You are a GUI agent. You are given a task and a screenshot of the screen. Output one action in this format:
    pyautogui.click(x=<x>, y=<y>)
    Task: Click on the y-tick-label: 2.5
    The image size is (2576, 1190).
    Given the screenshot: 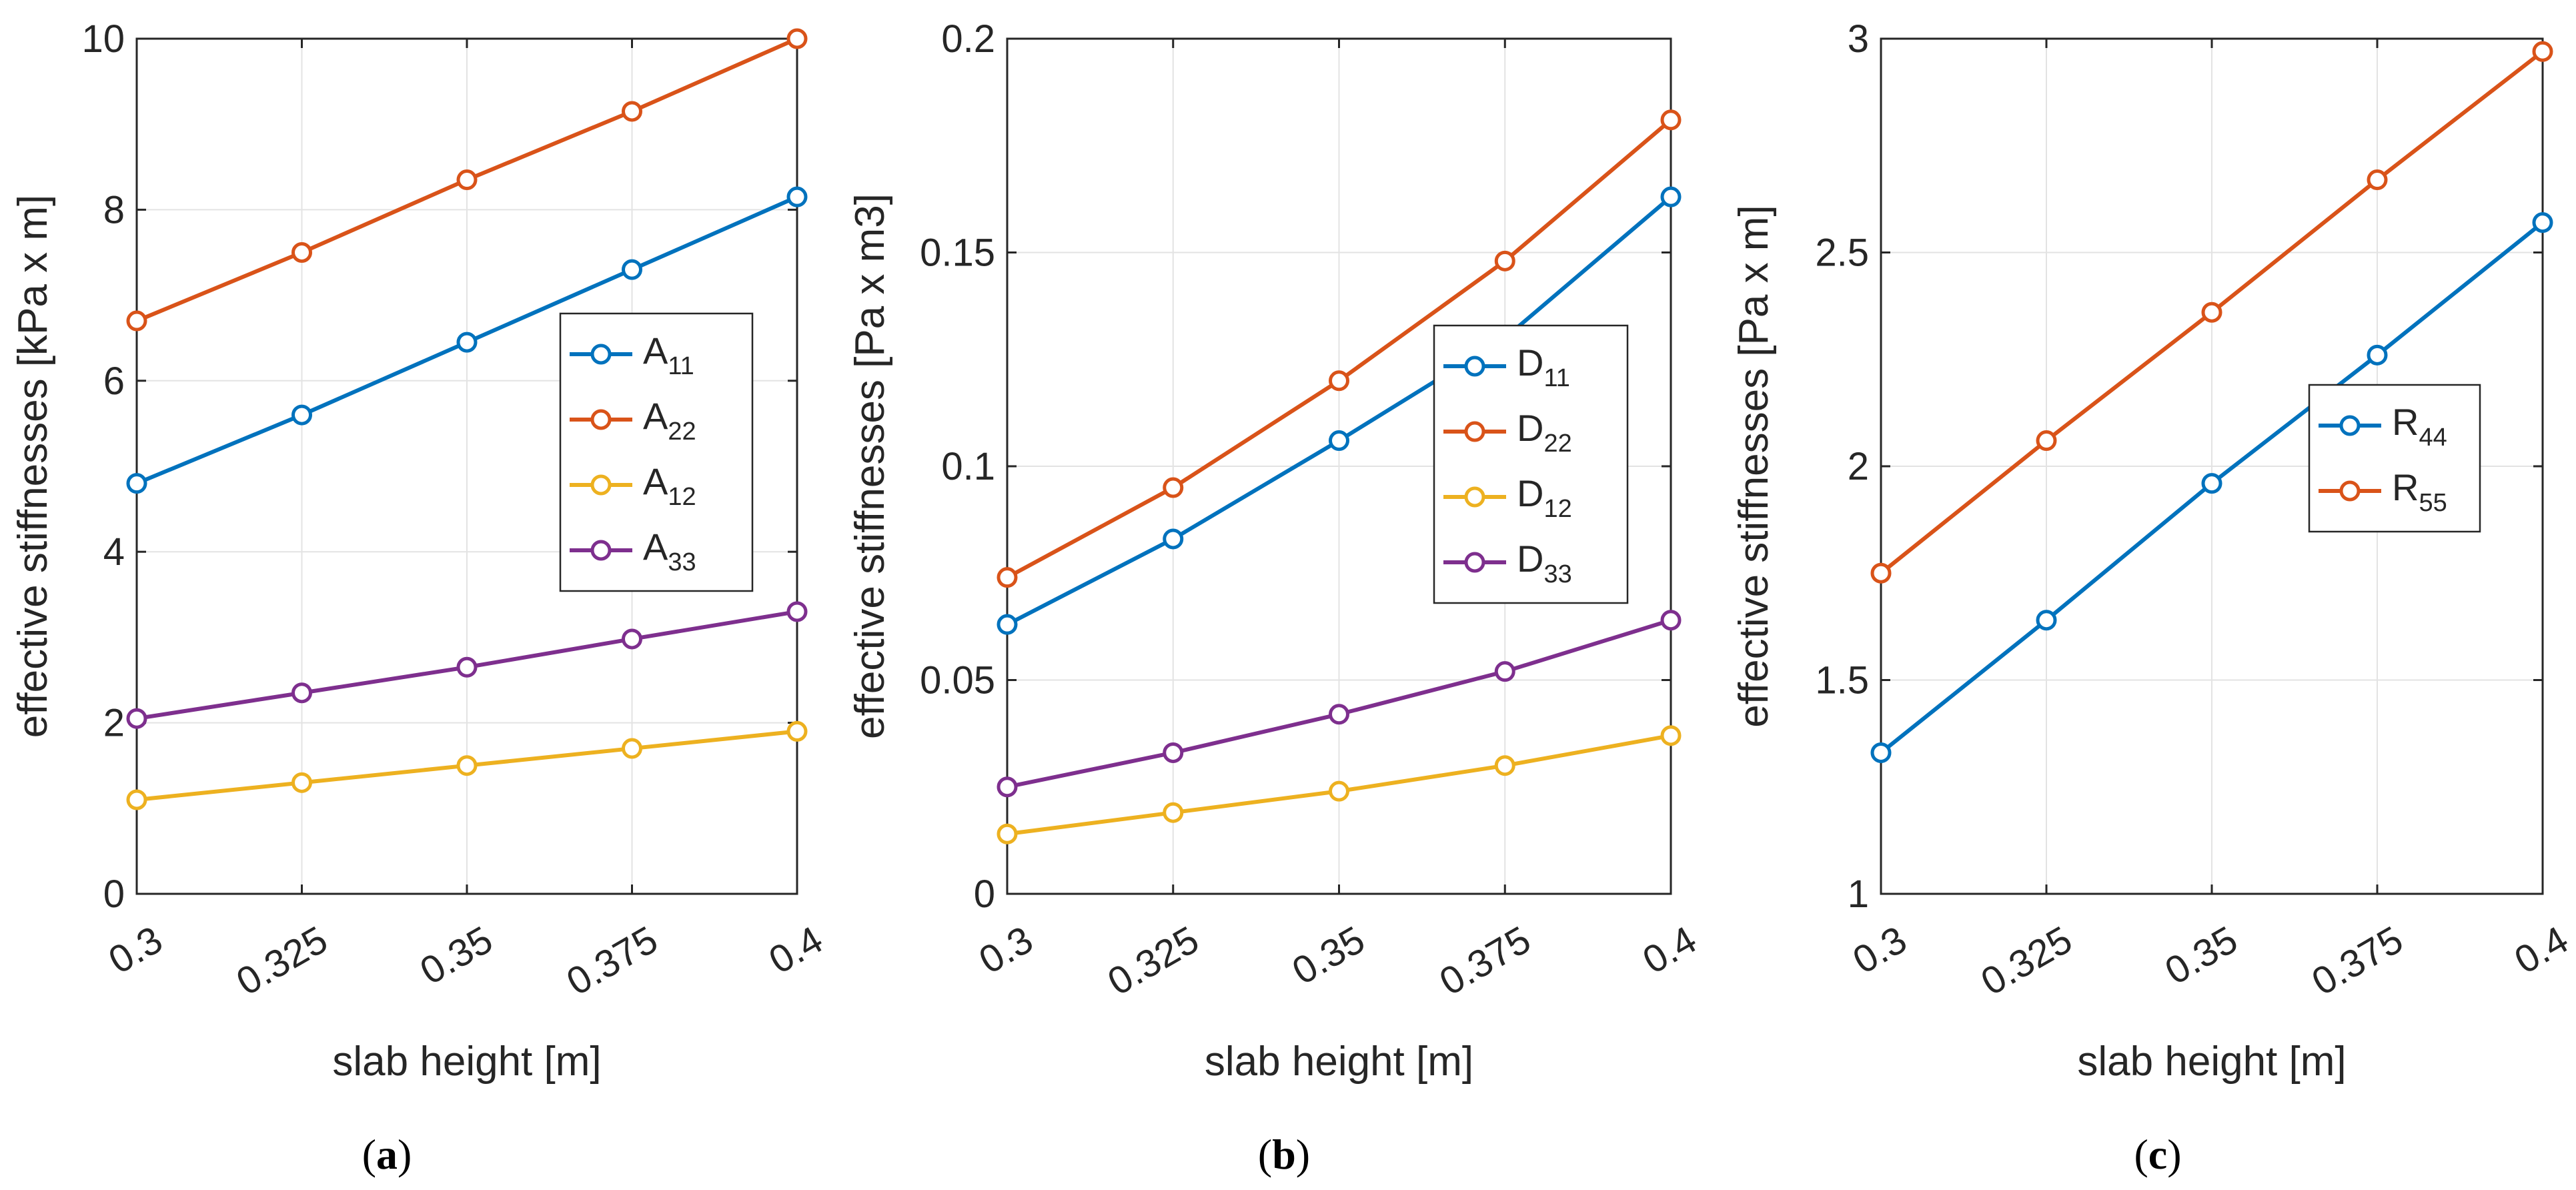 What is the action you would take?
    pyautogui.click(x=1842, y=253)
    